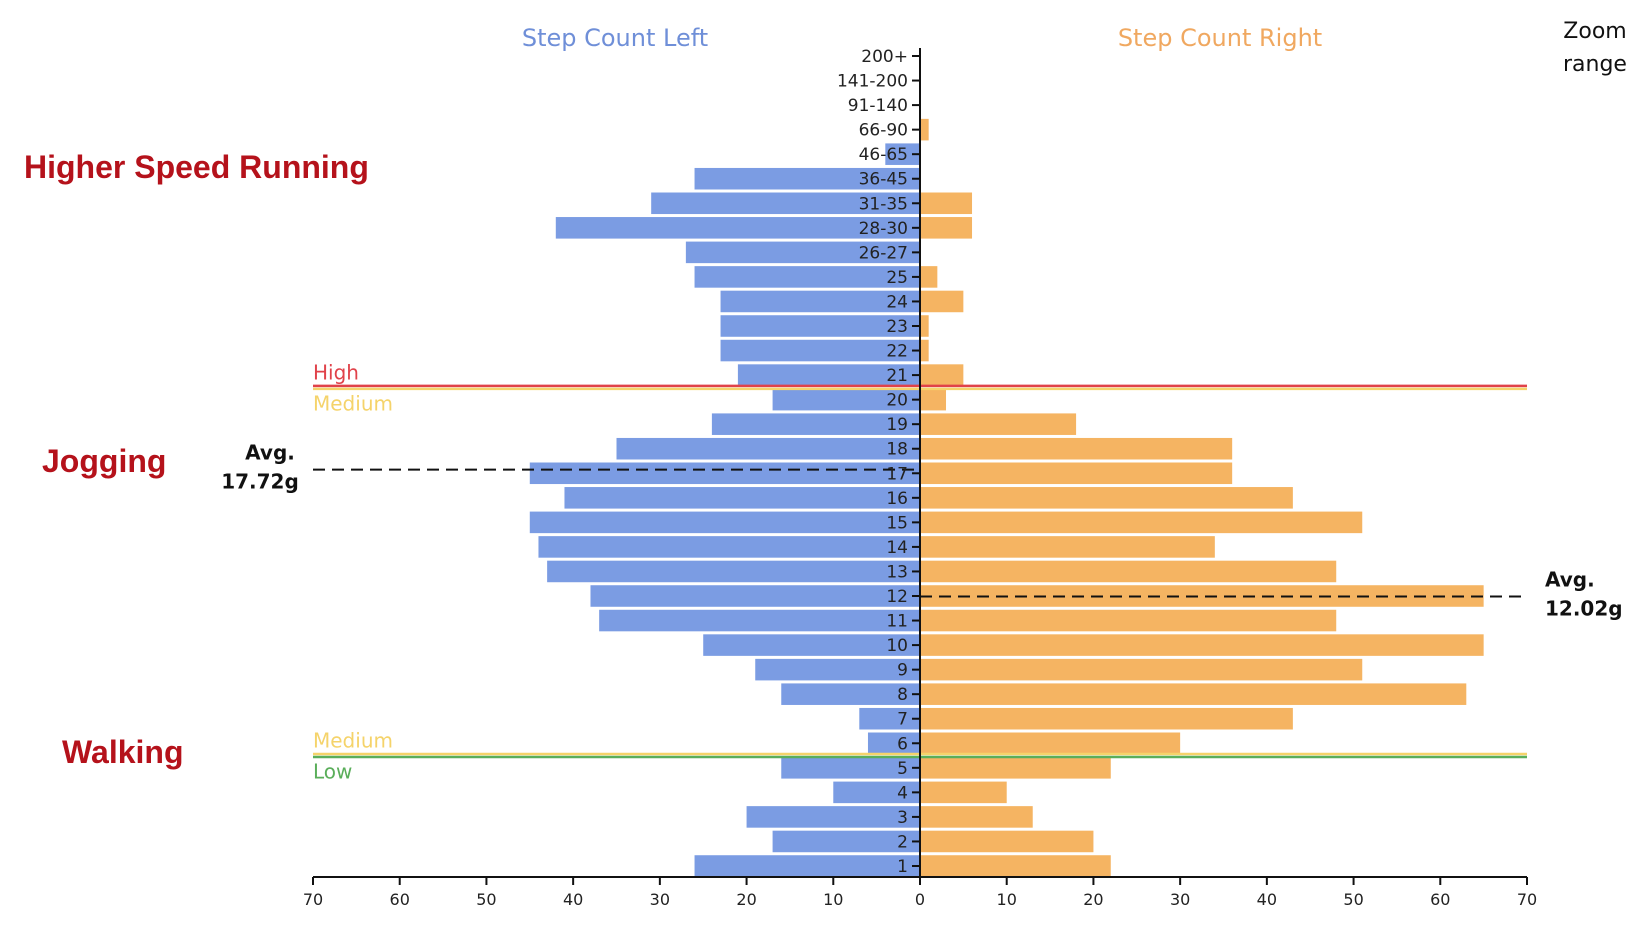 Image resolution: width=1650 pixels, height=936 pixels. I want to click on avg-left-label: Avg., so click(270, 453).